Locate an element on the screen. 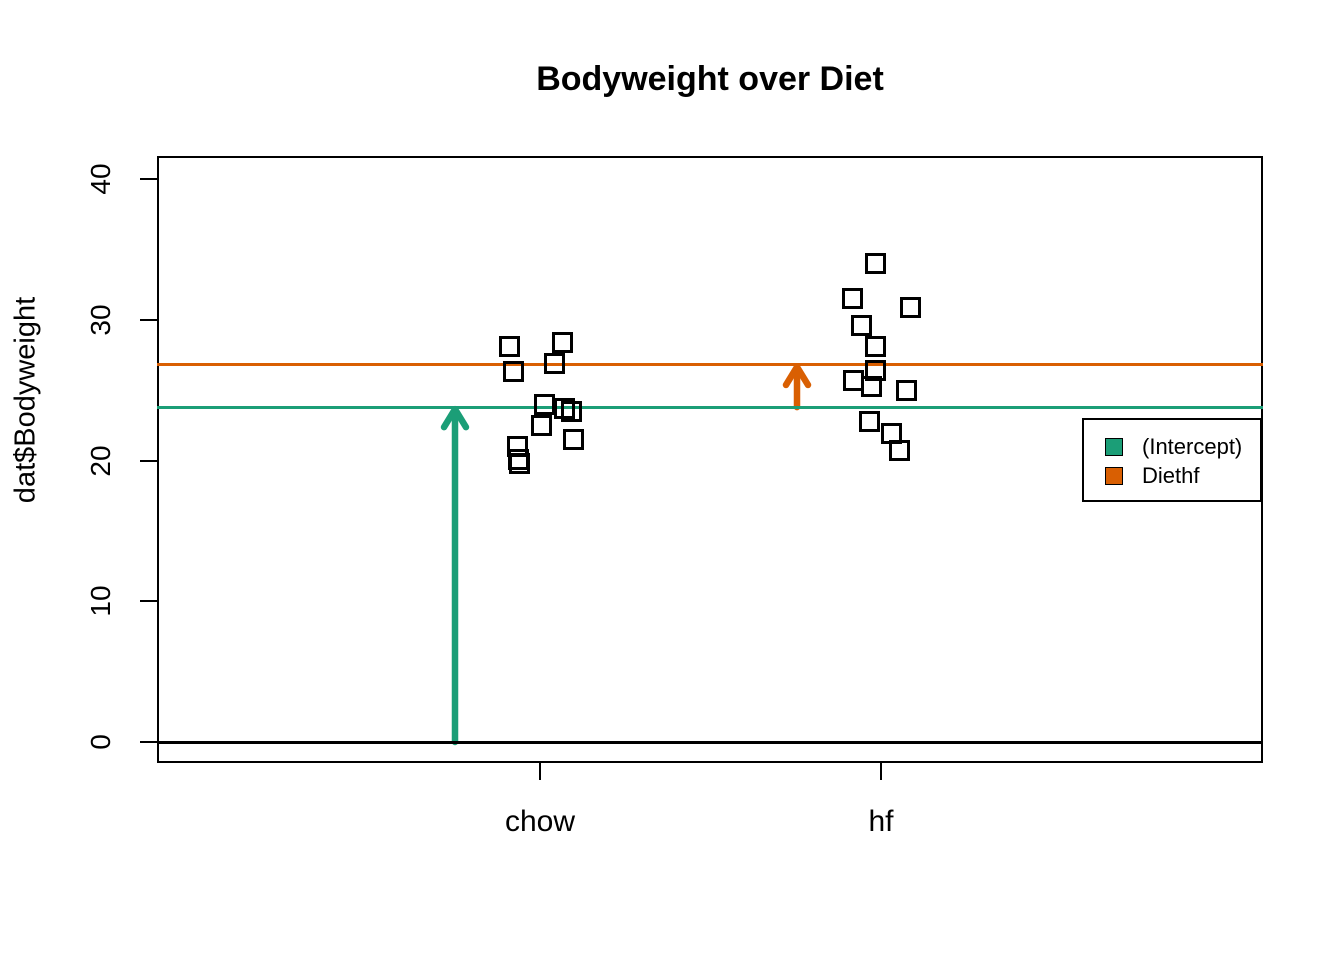 The height and width of the screenshot is (960, 1344). legend-item-diethf: Diethf is located at coordinates (1152, 475).